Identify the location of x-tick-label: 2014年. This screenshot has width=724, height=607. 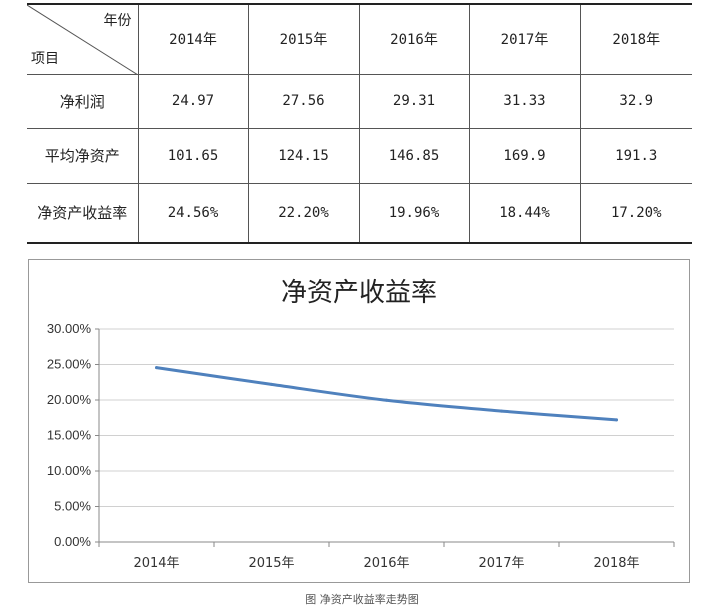
(156, 563).